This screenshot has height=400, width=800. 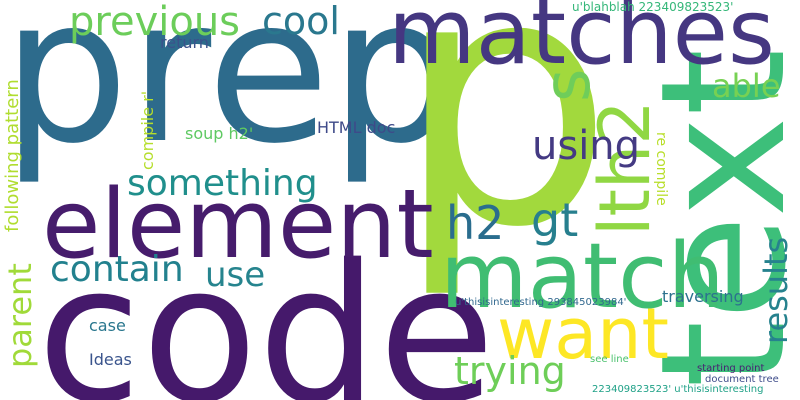 What do you see at coordinates (582, 276) in the screenshot?
I see `word-match: match` at bounding box center [582, 276].